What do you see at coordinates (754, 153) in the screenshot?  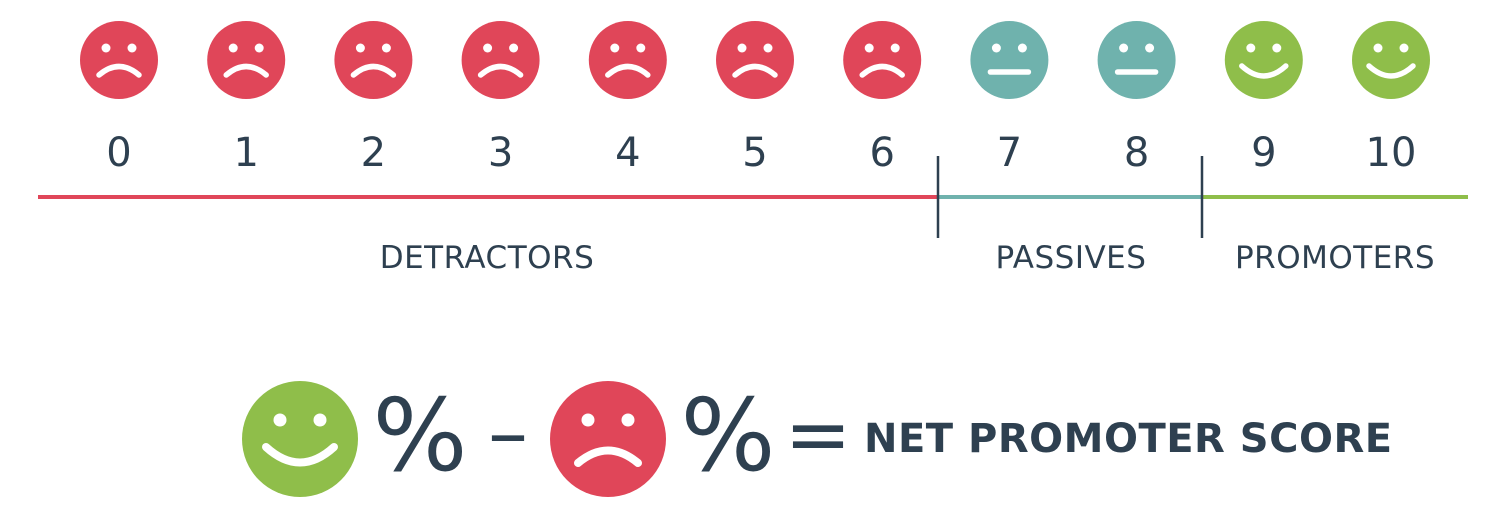 I see `score-number: 5` at bounding box center [754, 153].